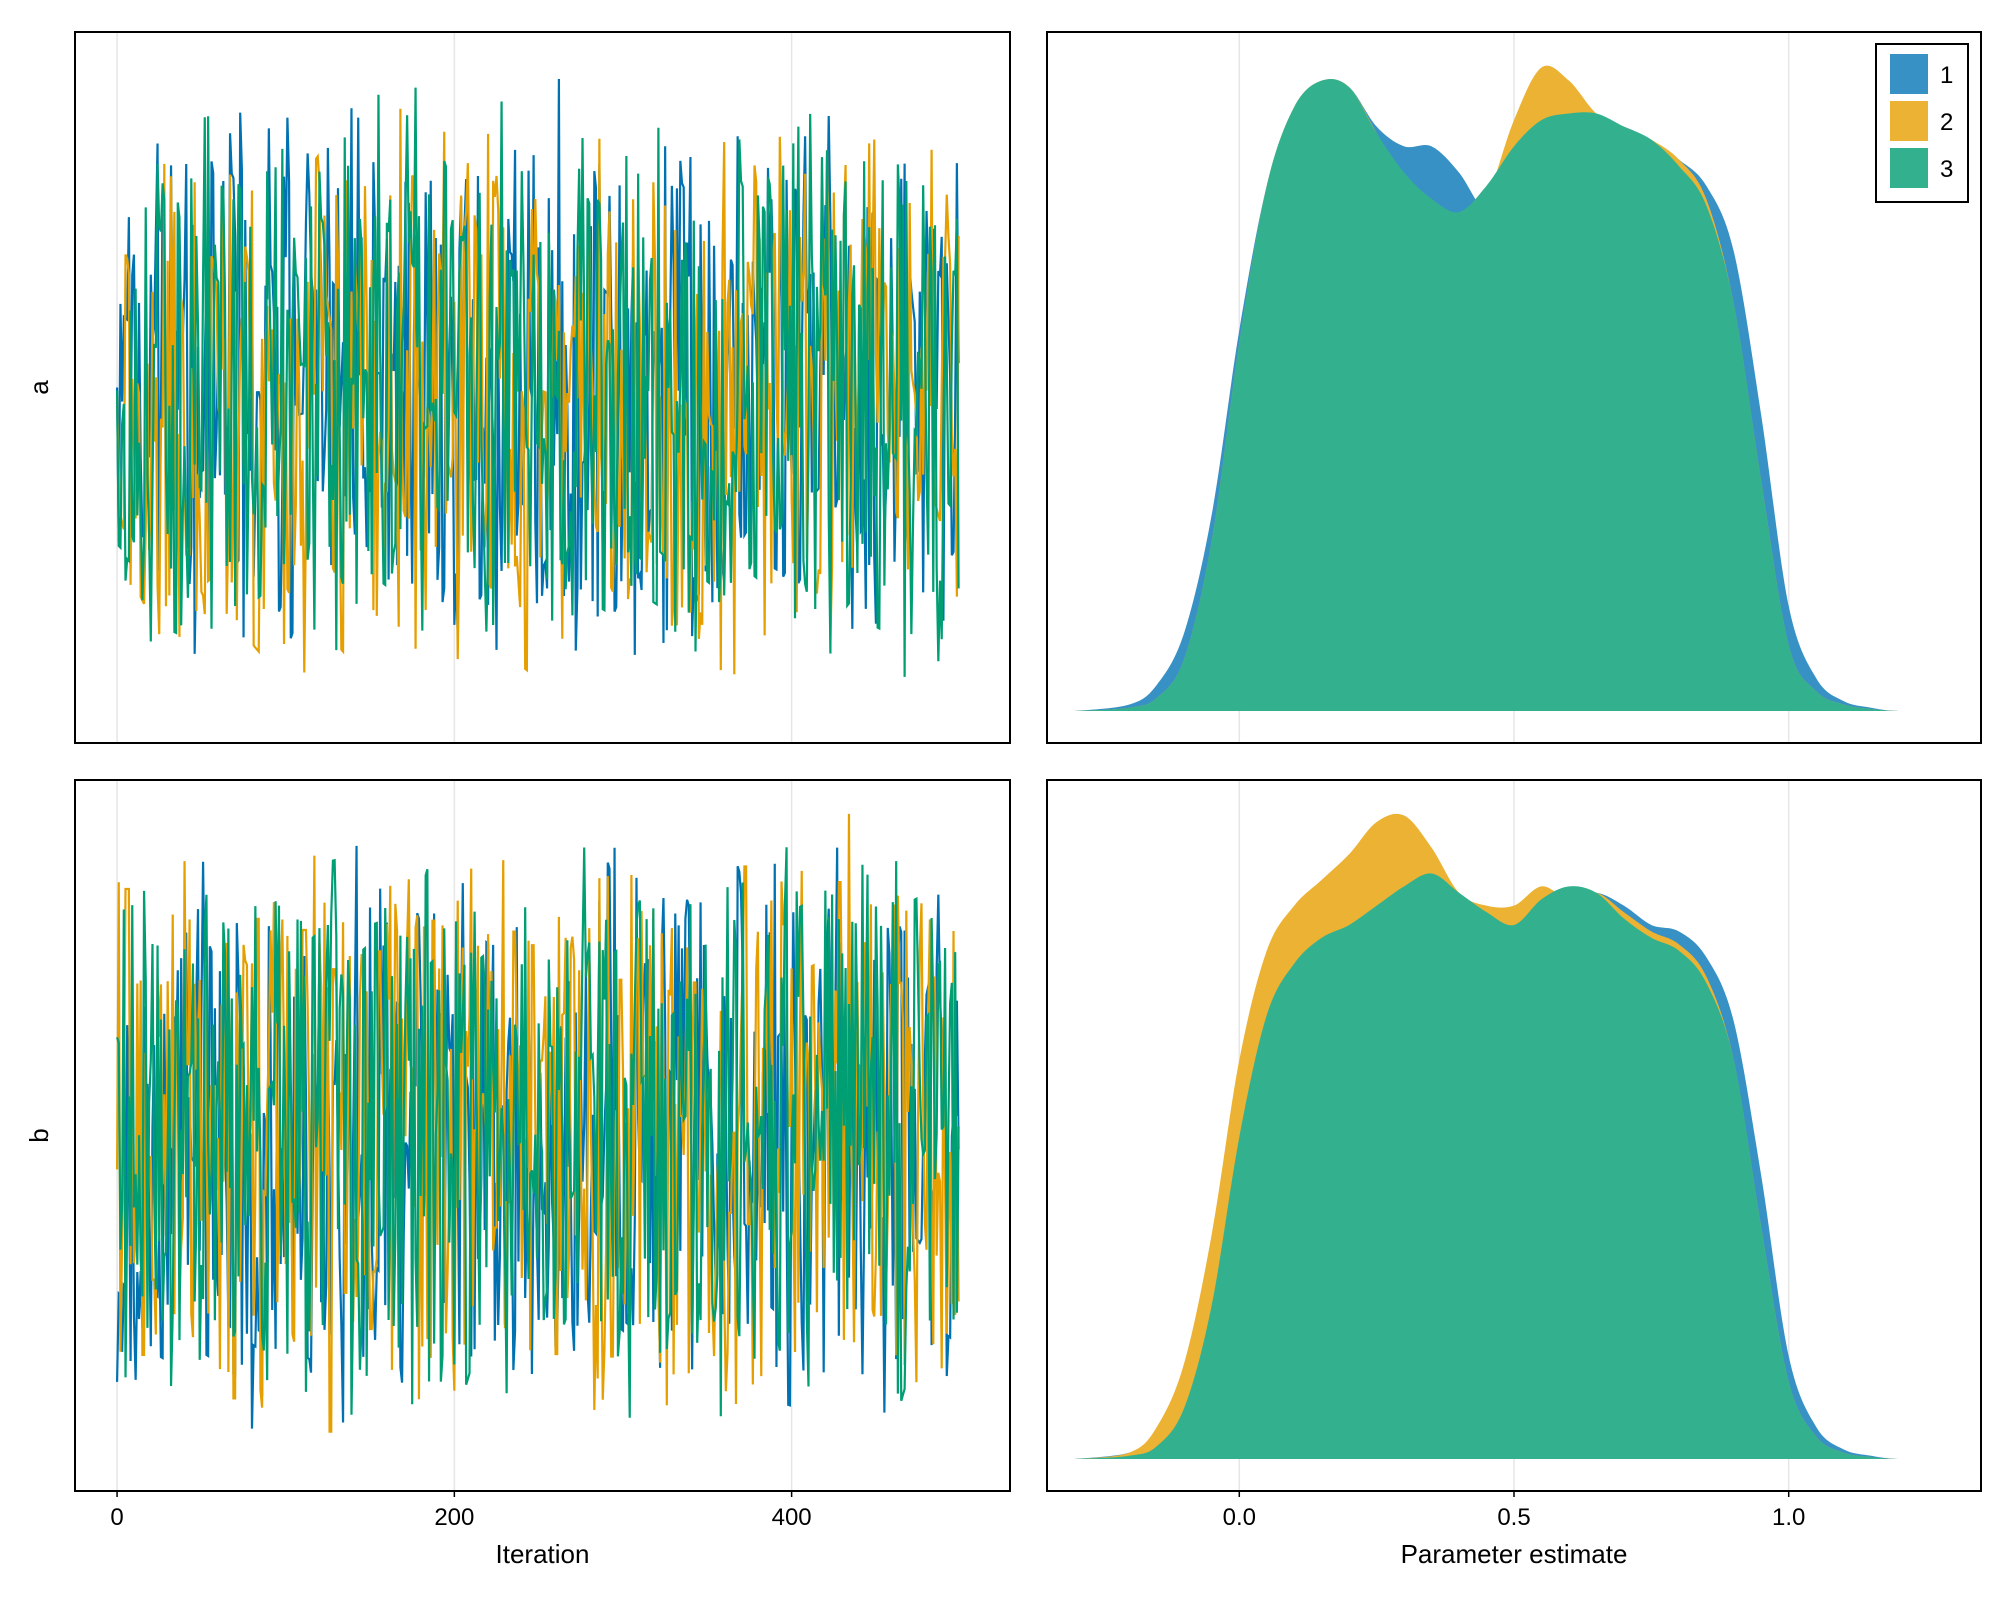 This screenshot has width=2000, height=1600. Describe the element at coordinates (1239, 1517) in the screenshot. I see `x-tick-label: 0.0` at that location.